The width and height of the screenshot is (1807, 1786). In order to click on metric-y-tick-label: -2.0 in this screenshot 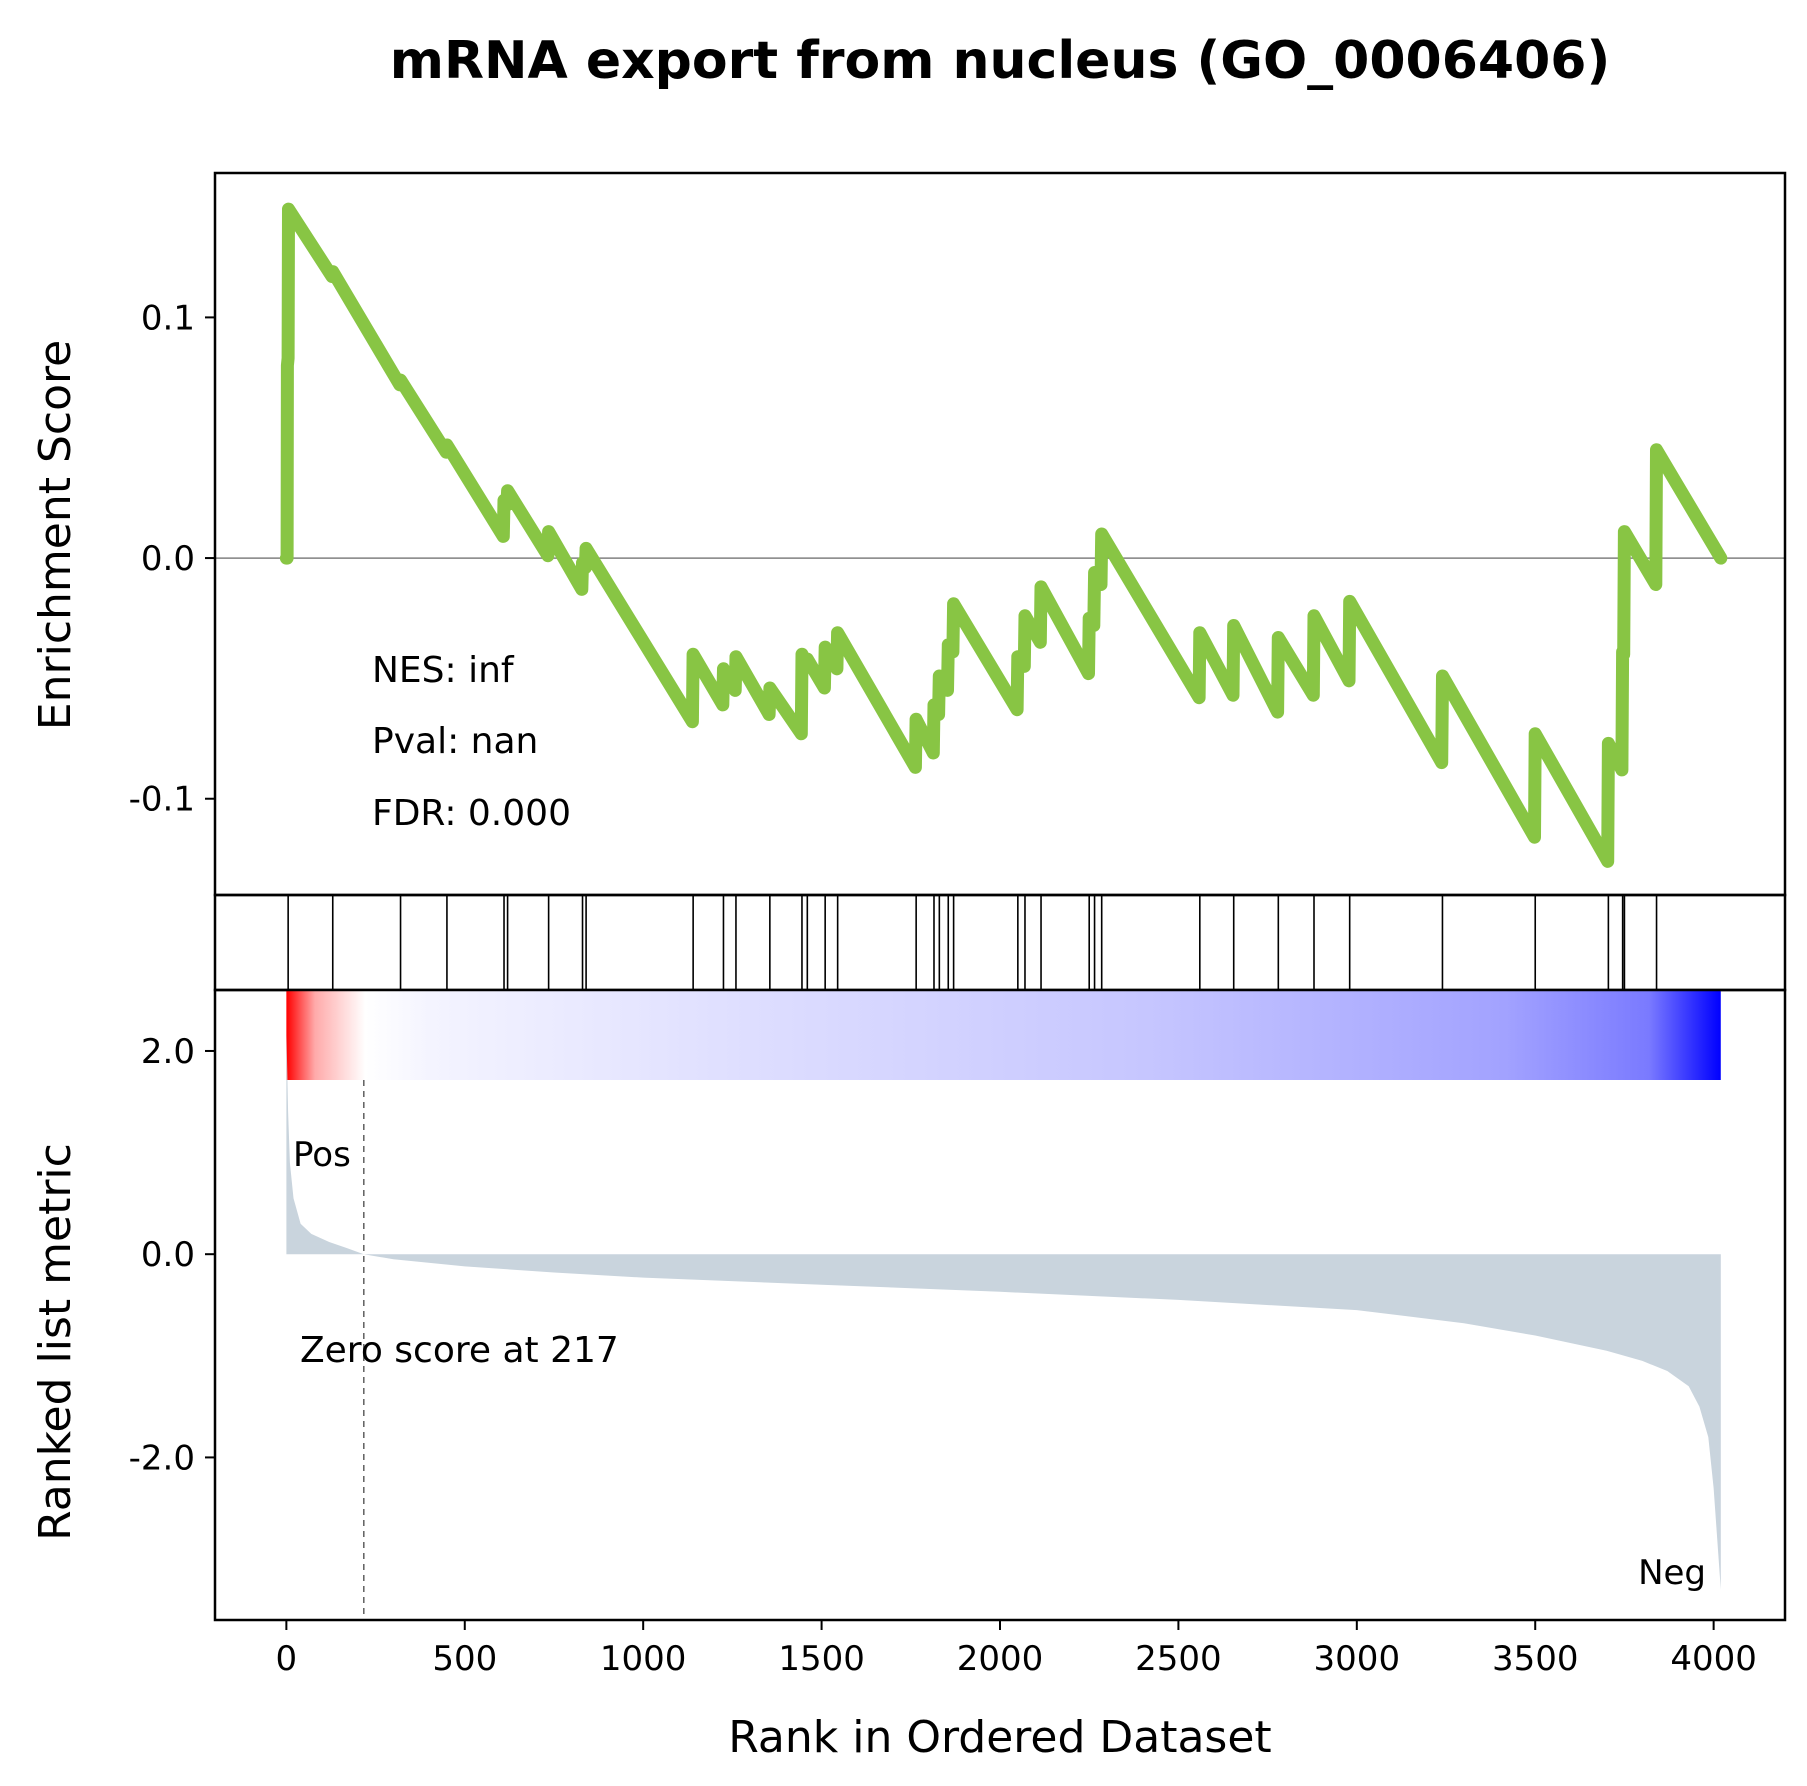, I will do `click(162, 1458)`.